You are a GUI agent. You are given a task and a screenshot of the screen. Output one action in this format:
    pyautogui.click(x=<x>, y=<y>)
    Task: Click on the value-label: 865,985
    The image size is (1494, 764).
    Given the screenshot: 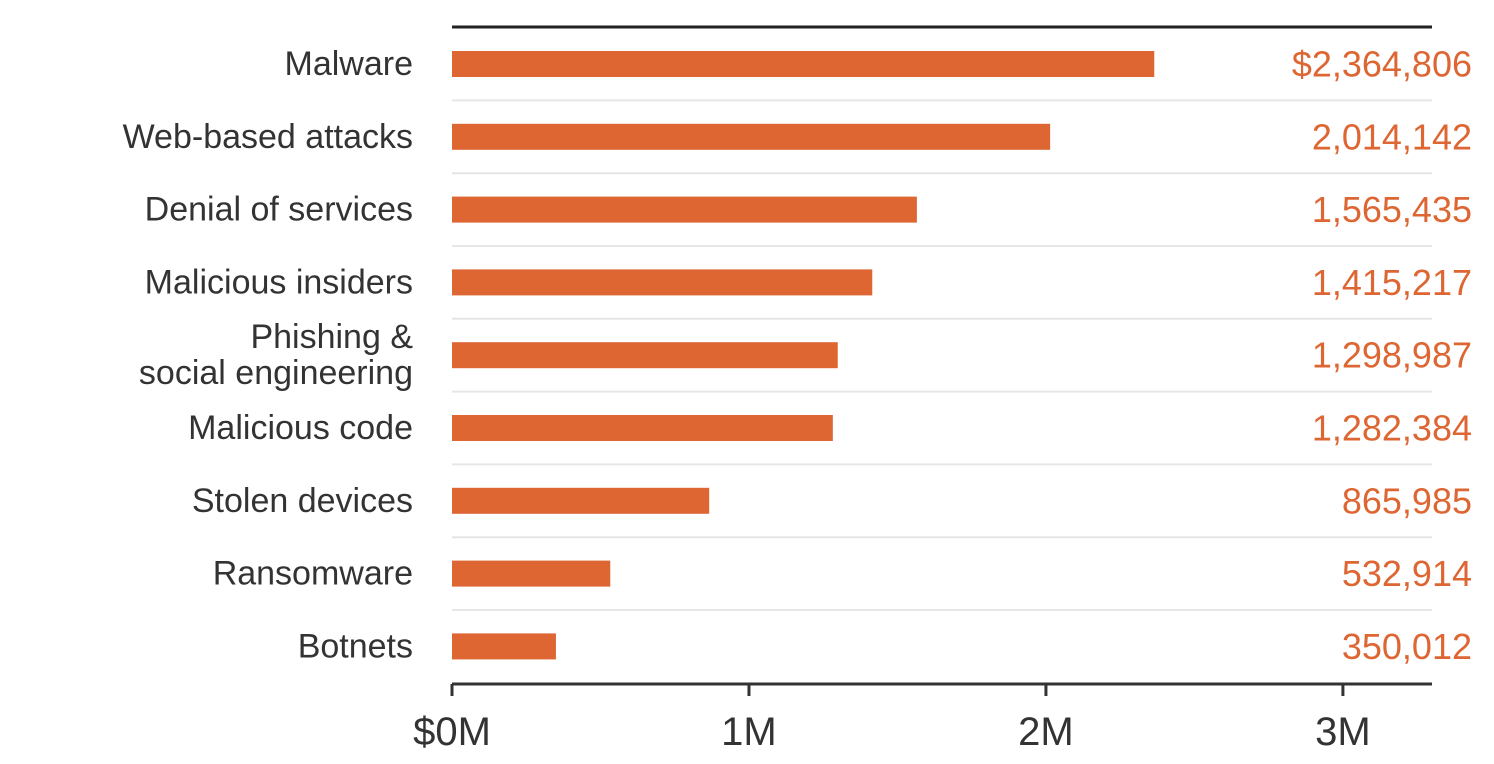 What is the action you would take?
    pyautogui.click(x=1407, y=500)
    